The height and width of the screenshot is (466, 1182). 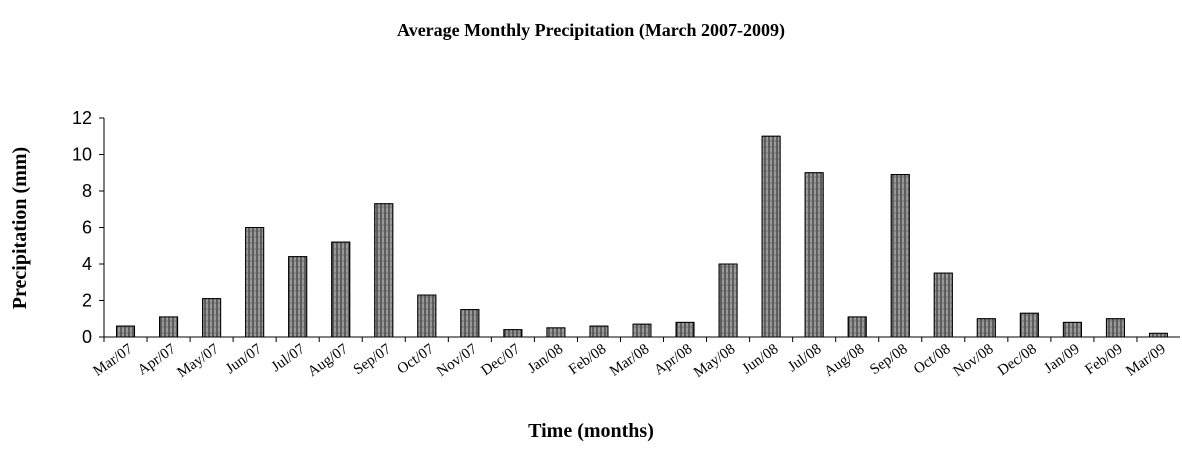 I want to click on y-tick-label: 2, so click(x=87, y=301).